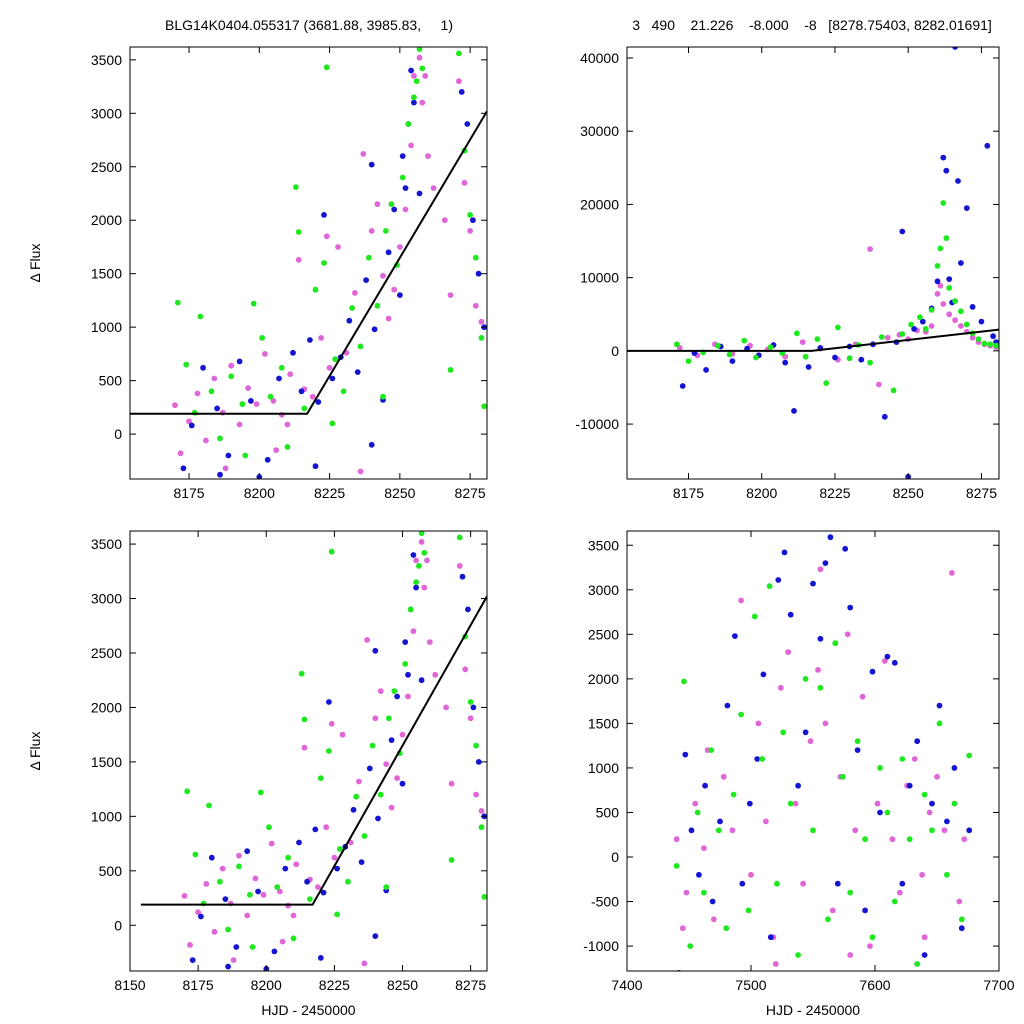  Describe the element at coordinates (266, 985) in the screenshot. I see `x-tick-label: 8200` at that location.